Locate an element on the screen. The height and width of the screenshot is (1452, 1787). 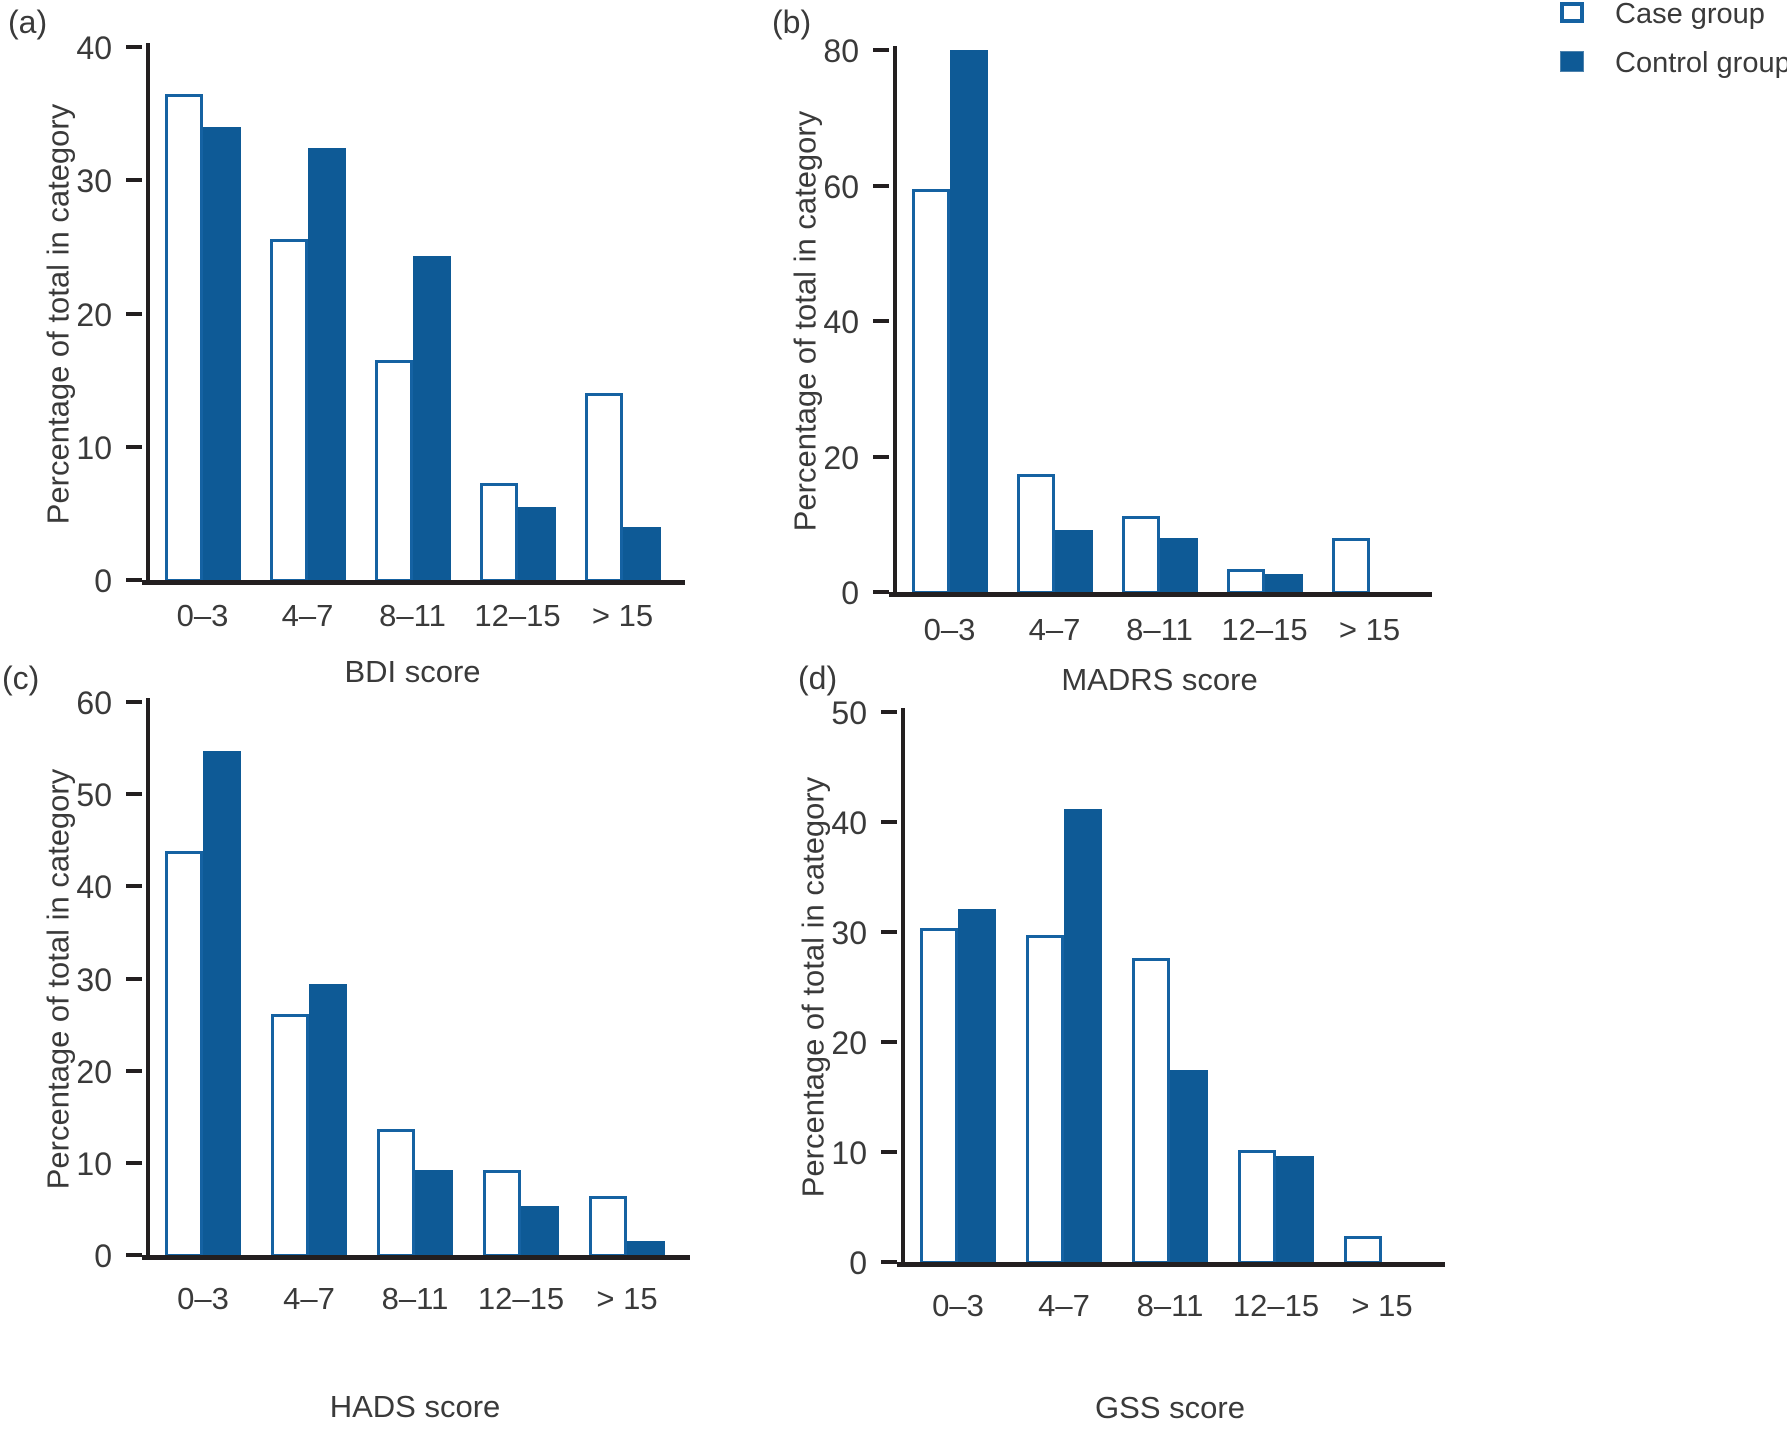
x-axis-b is located at coordinates (1160, 594).